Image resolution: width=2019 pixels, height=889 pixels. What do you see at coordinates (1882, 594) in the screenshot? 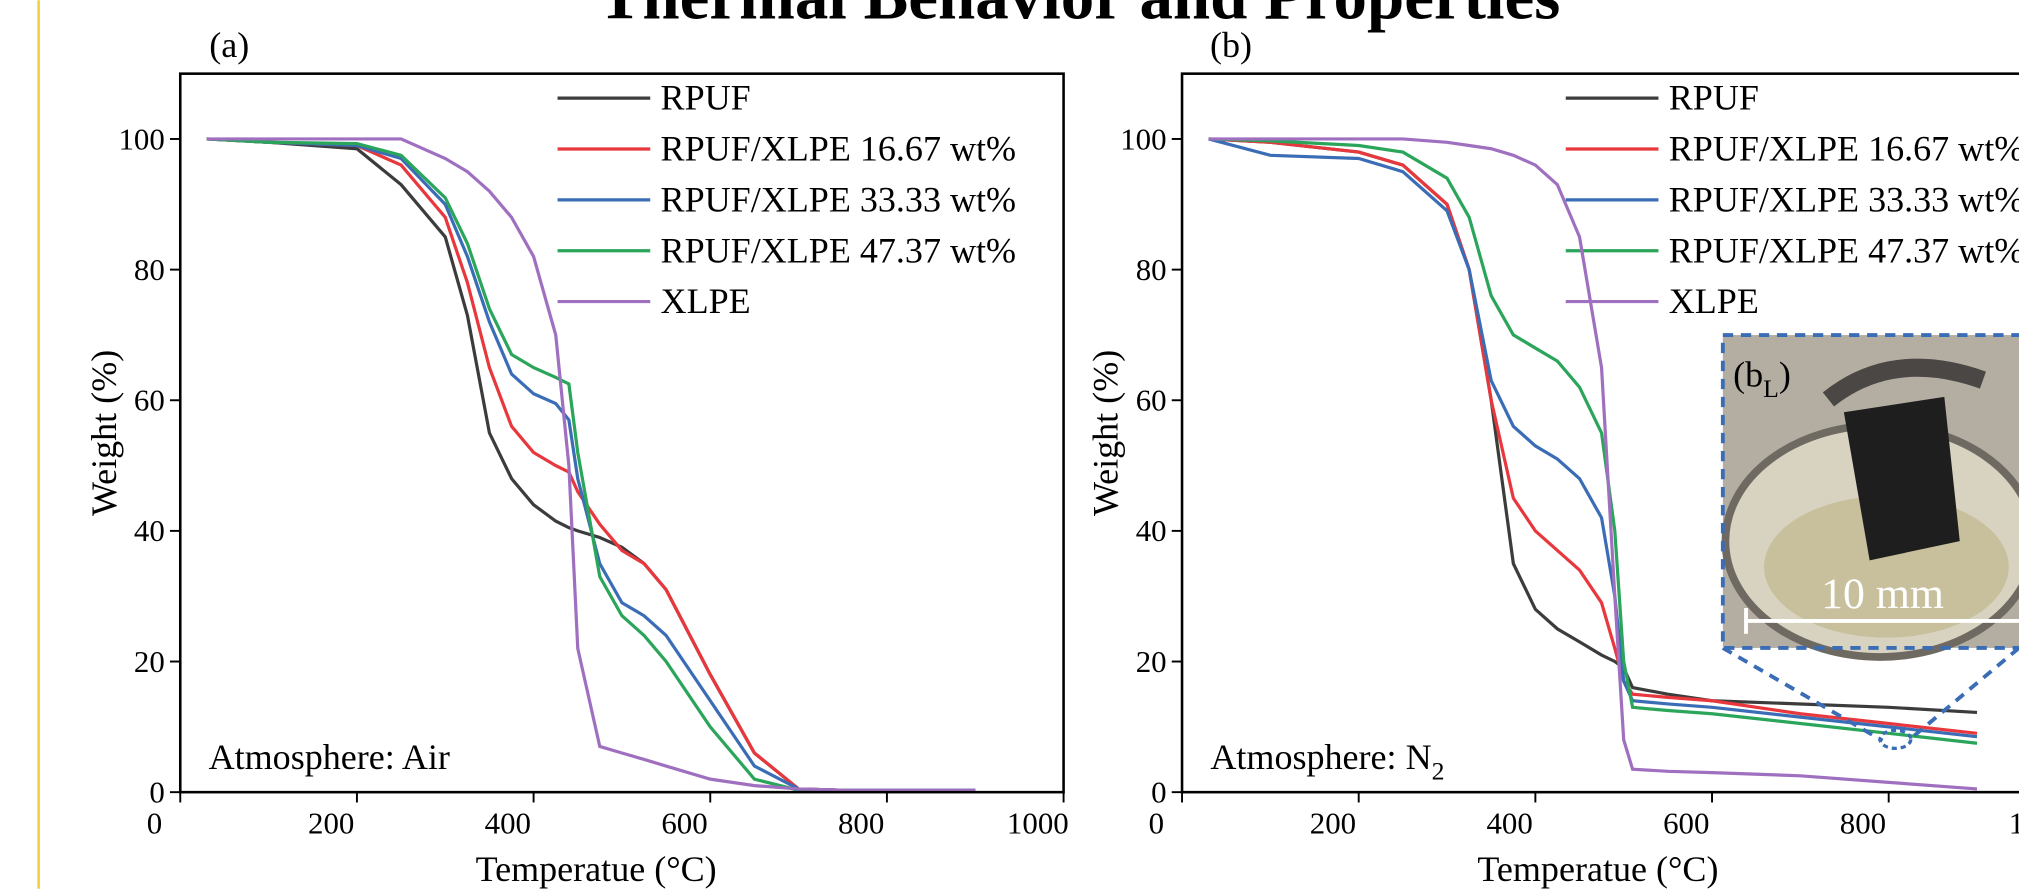
I see `scale-label: 10 mm` at bounding box center [1882, 594].